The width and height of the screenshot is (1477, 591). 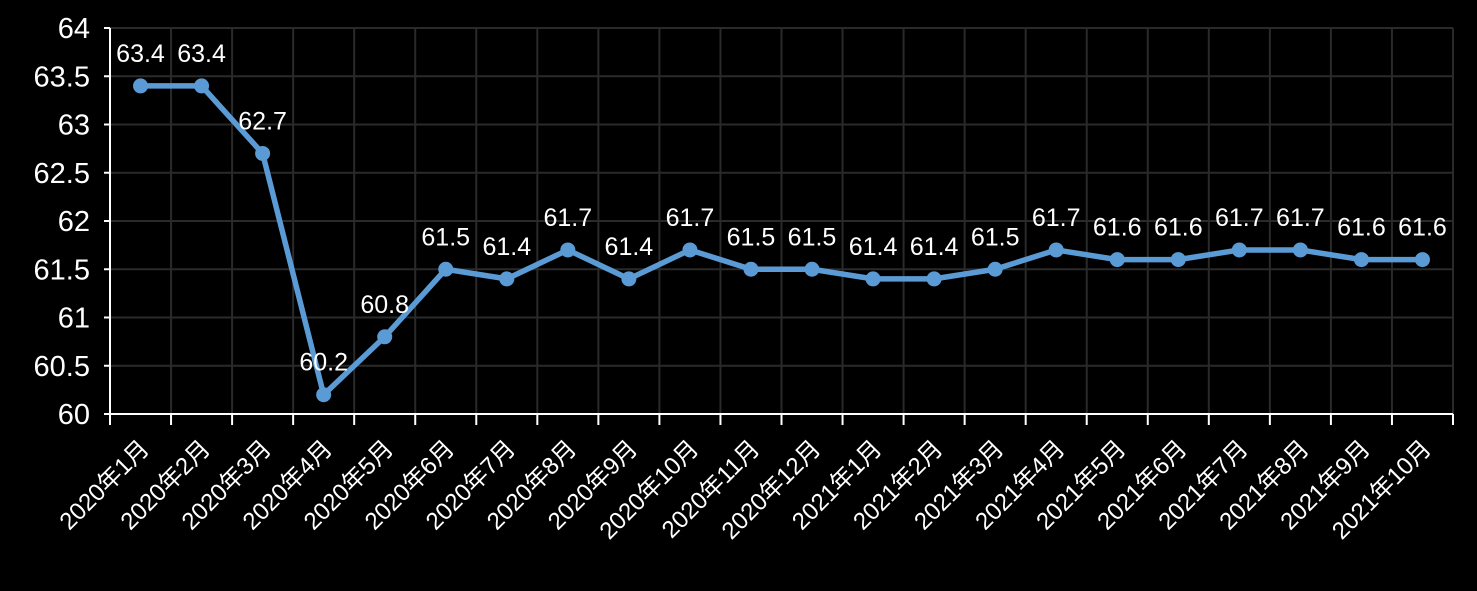 What do you see at coordinates (384, 305) in the screenshot?
I see `data-point-label: 60.8` at bounding box center [384, 305].